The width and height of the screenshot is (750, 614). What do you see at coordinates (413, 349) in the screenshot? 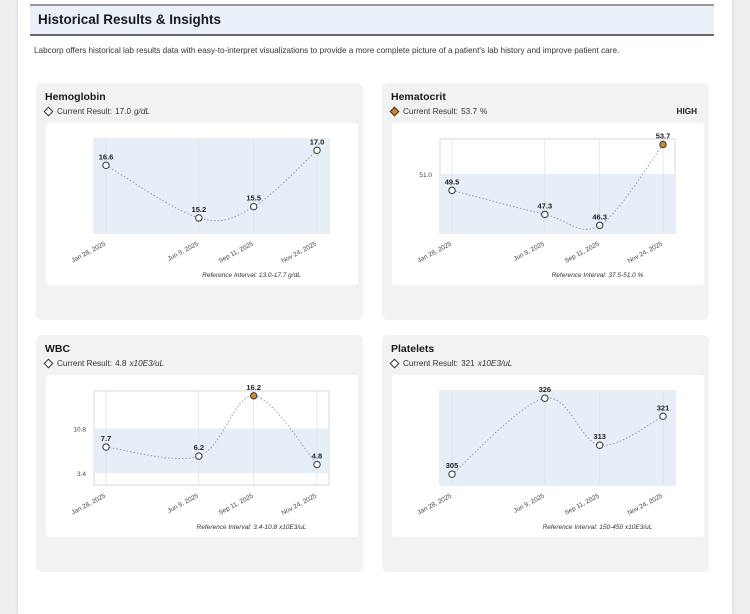
I see `card-title: Platelets` at bounding box center [413, 349].